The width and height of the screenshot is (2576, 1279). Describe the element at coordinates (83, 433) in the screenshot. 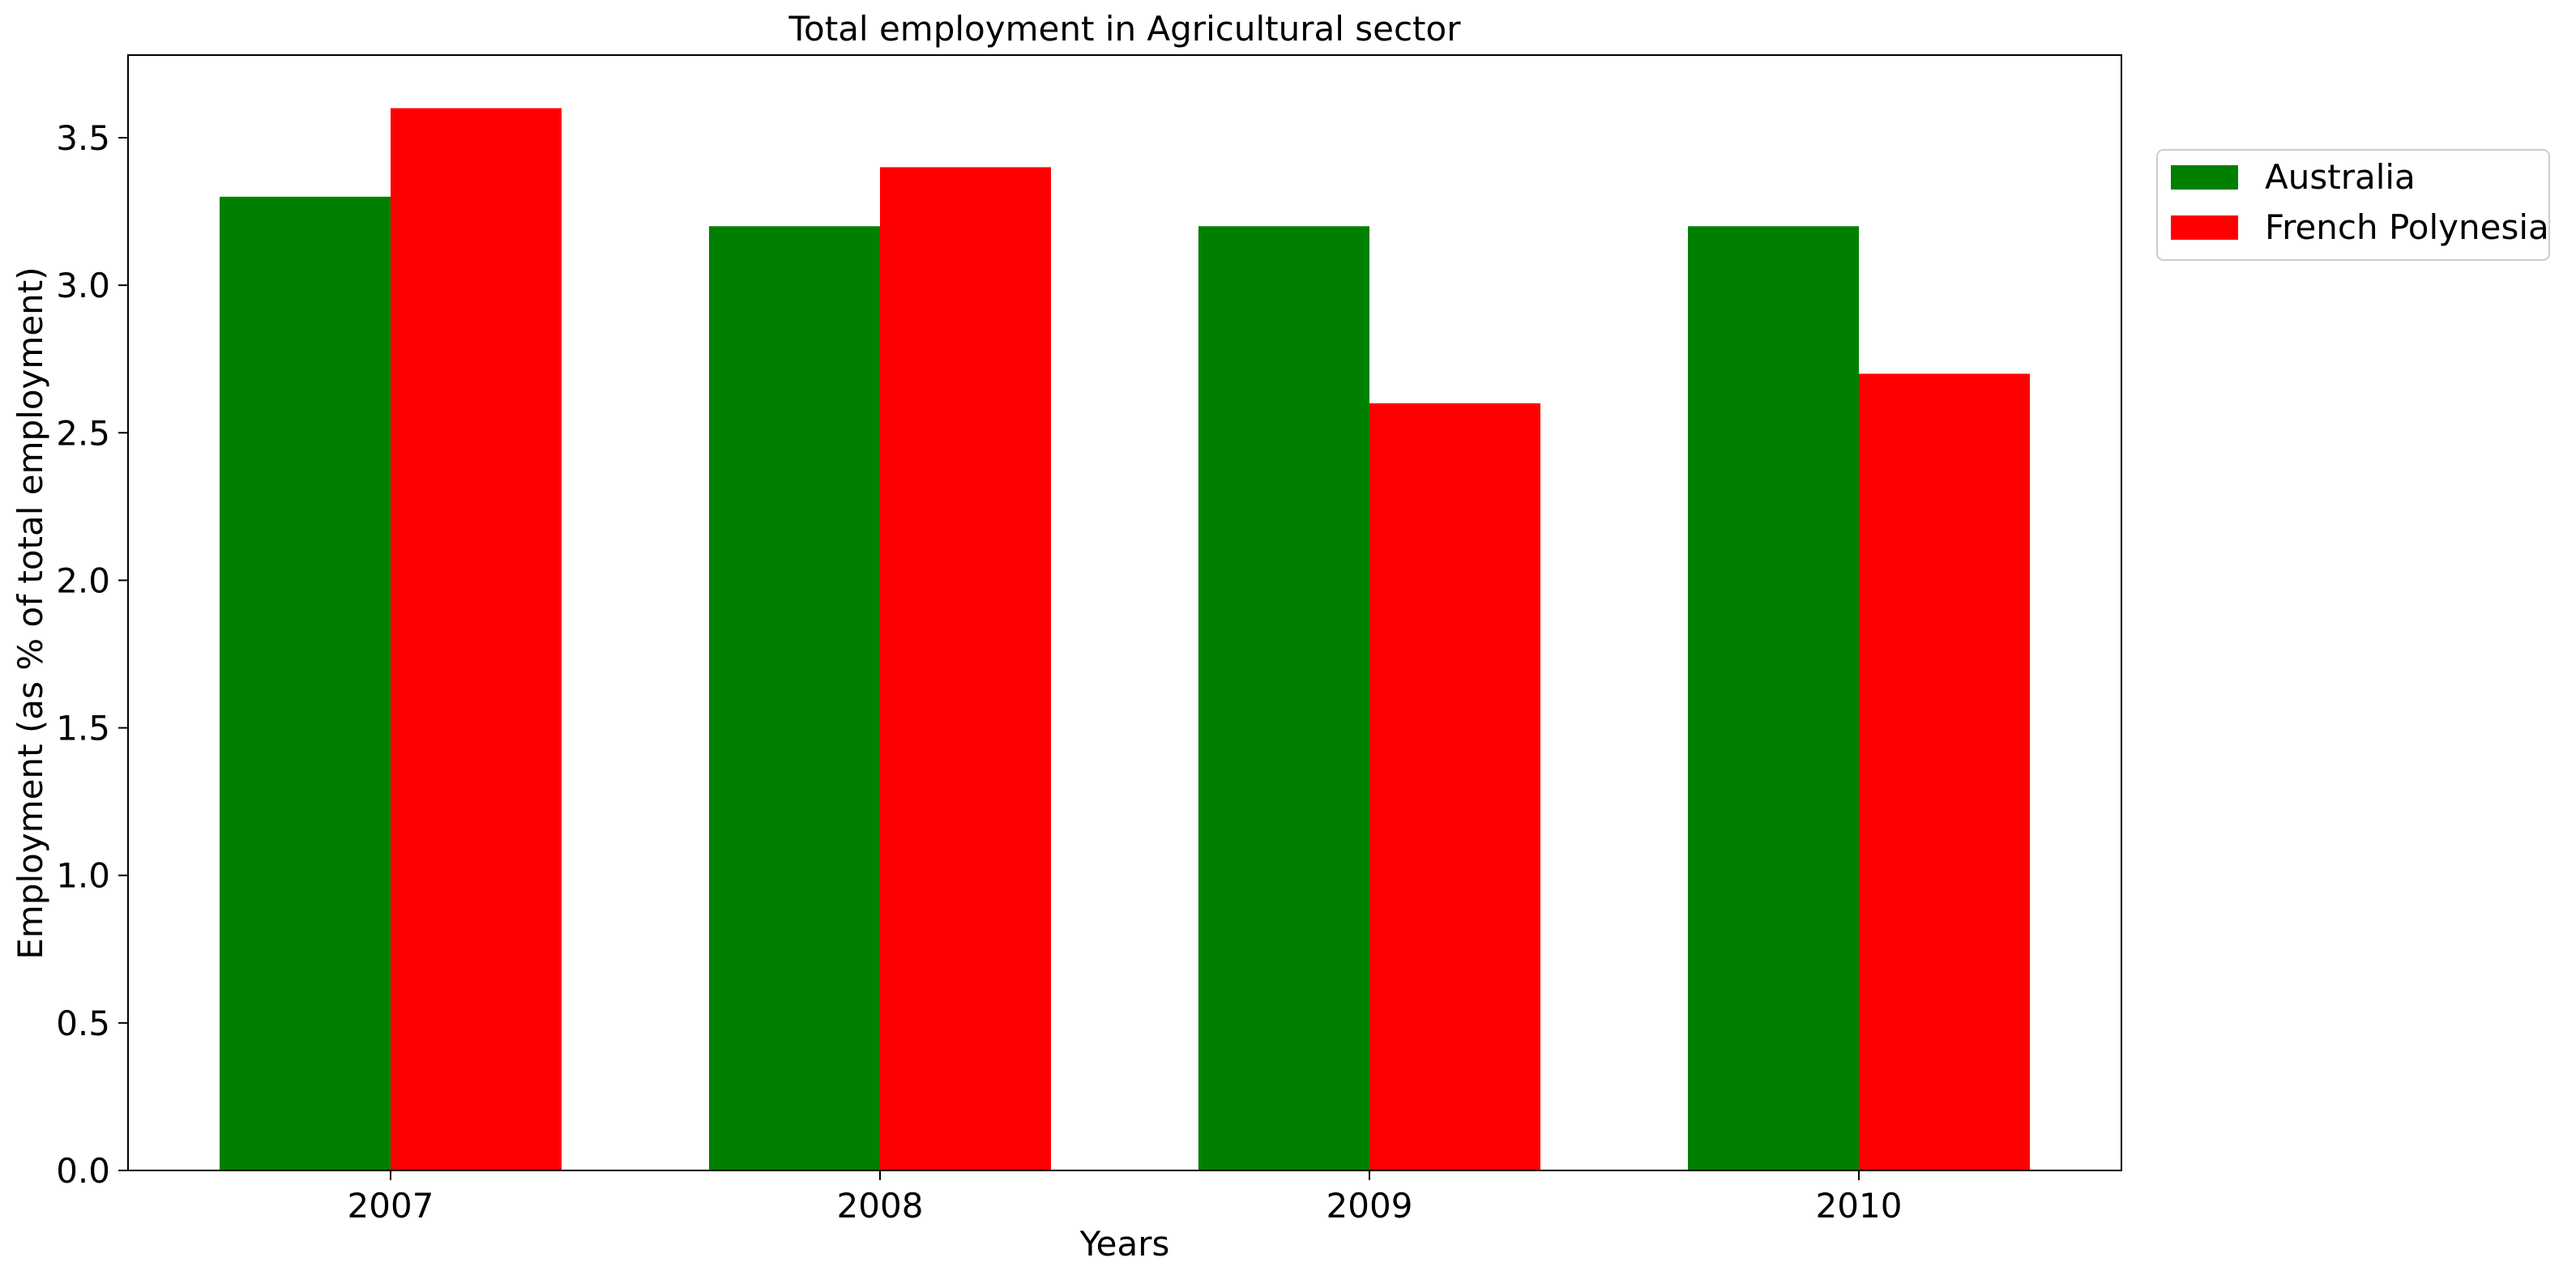

I see `y-tick-label: 2.5` at that location.